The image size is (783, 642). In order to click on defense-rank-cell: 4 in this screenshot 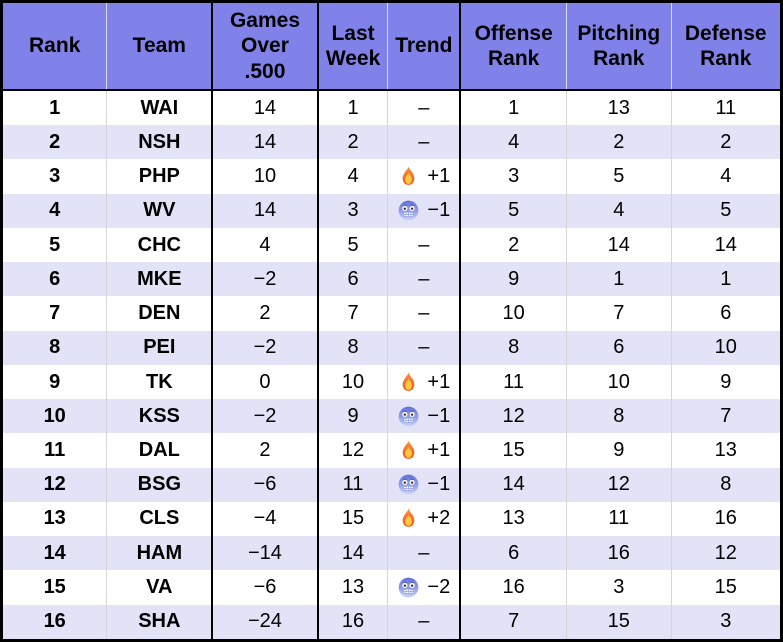, I will do `click(726, 176)`.